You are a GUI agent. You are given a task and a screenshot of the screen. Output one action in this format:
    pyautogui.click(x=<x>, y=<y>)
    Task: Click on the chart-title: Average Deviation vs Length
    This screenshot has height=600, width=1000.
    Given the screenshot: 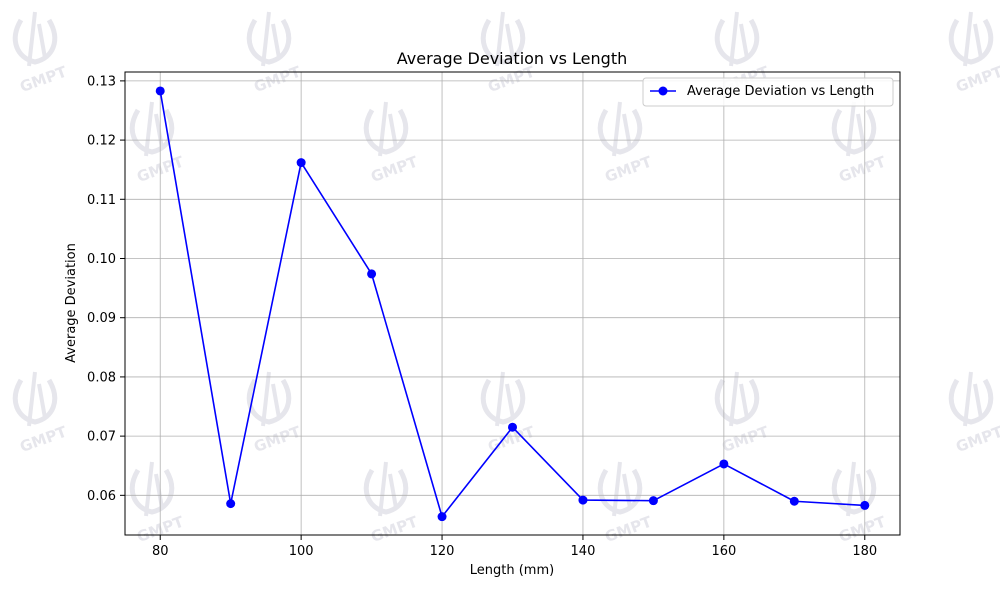 What is the action you would take?
    pyautogui.click(x=512, y=58)
    